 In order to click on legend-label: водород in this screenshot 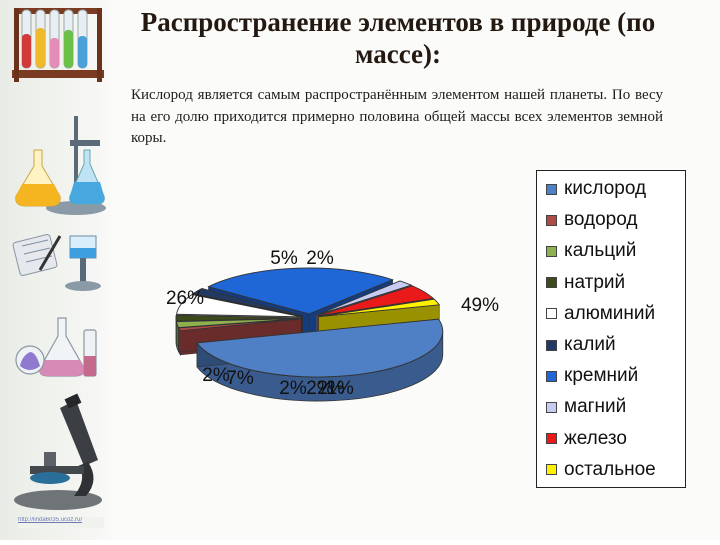, I will do `click(601, 220)`.